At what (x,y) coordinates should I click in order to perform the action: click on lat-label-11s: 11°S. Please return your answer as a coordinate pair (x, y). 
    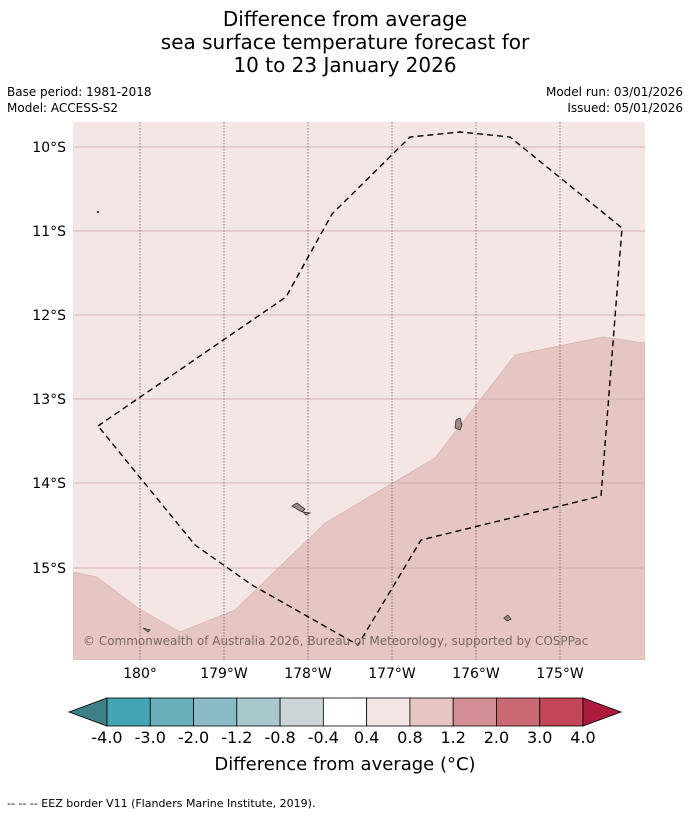
    Looking at the image, I should click on (49, 232).